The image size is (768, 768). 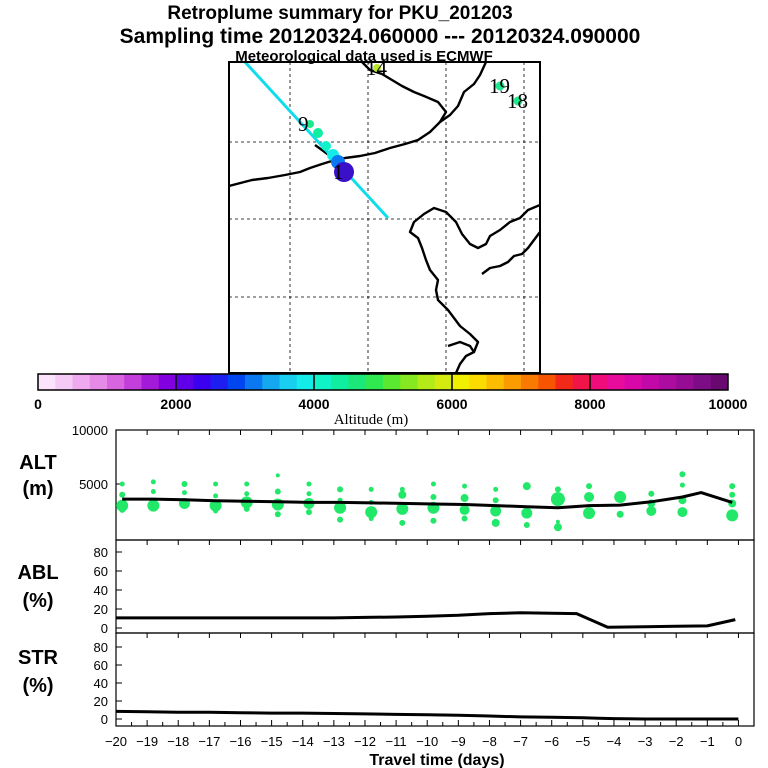 I want to click on altitude-colorbar: 0 2000 4000 6000 8000 10000 Altitude (m), so click(x=391, y=400).